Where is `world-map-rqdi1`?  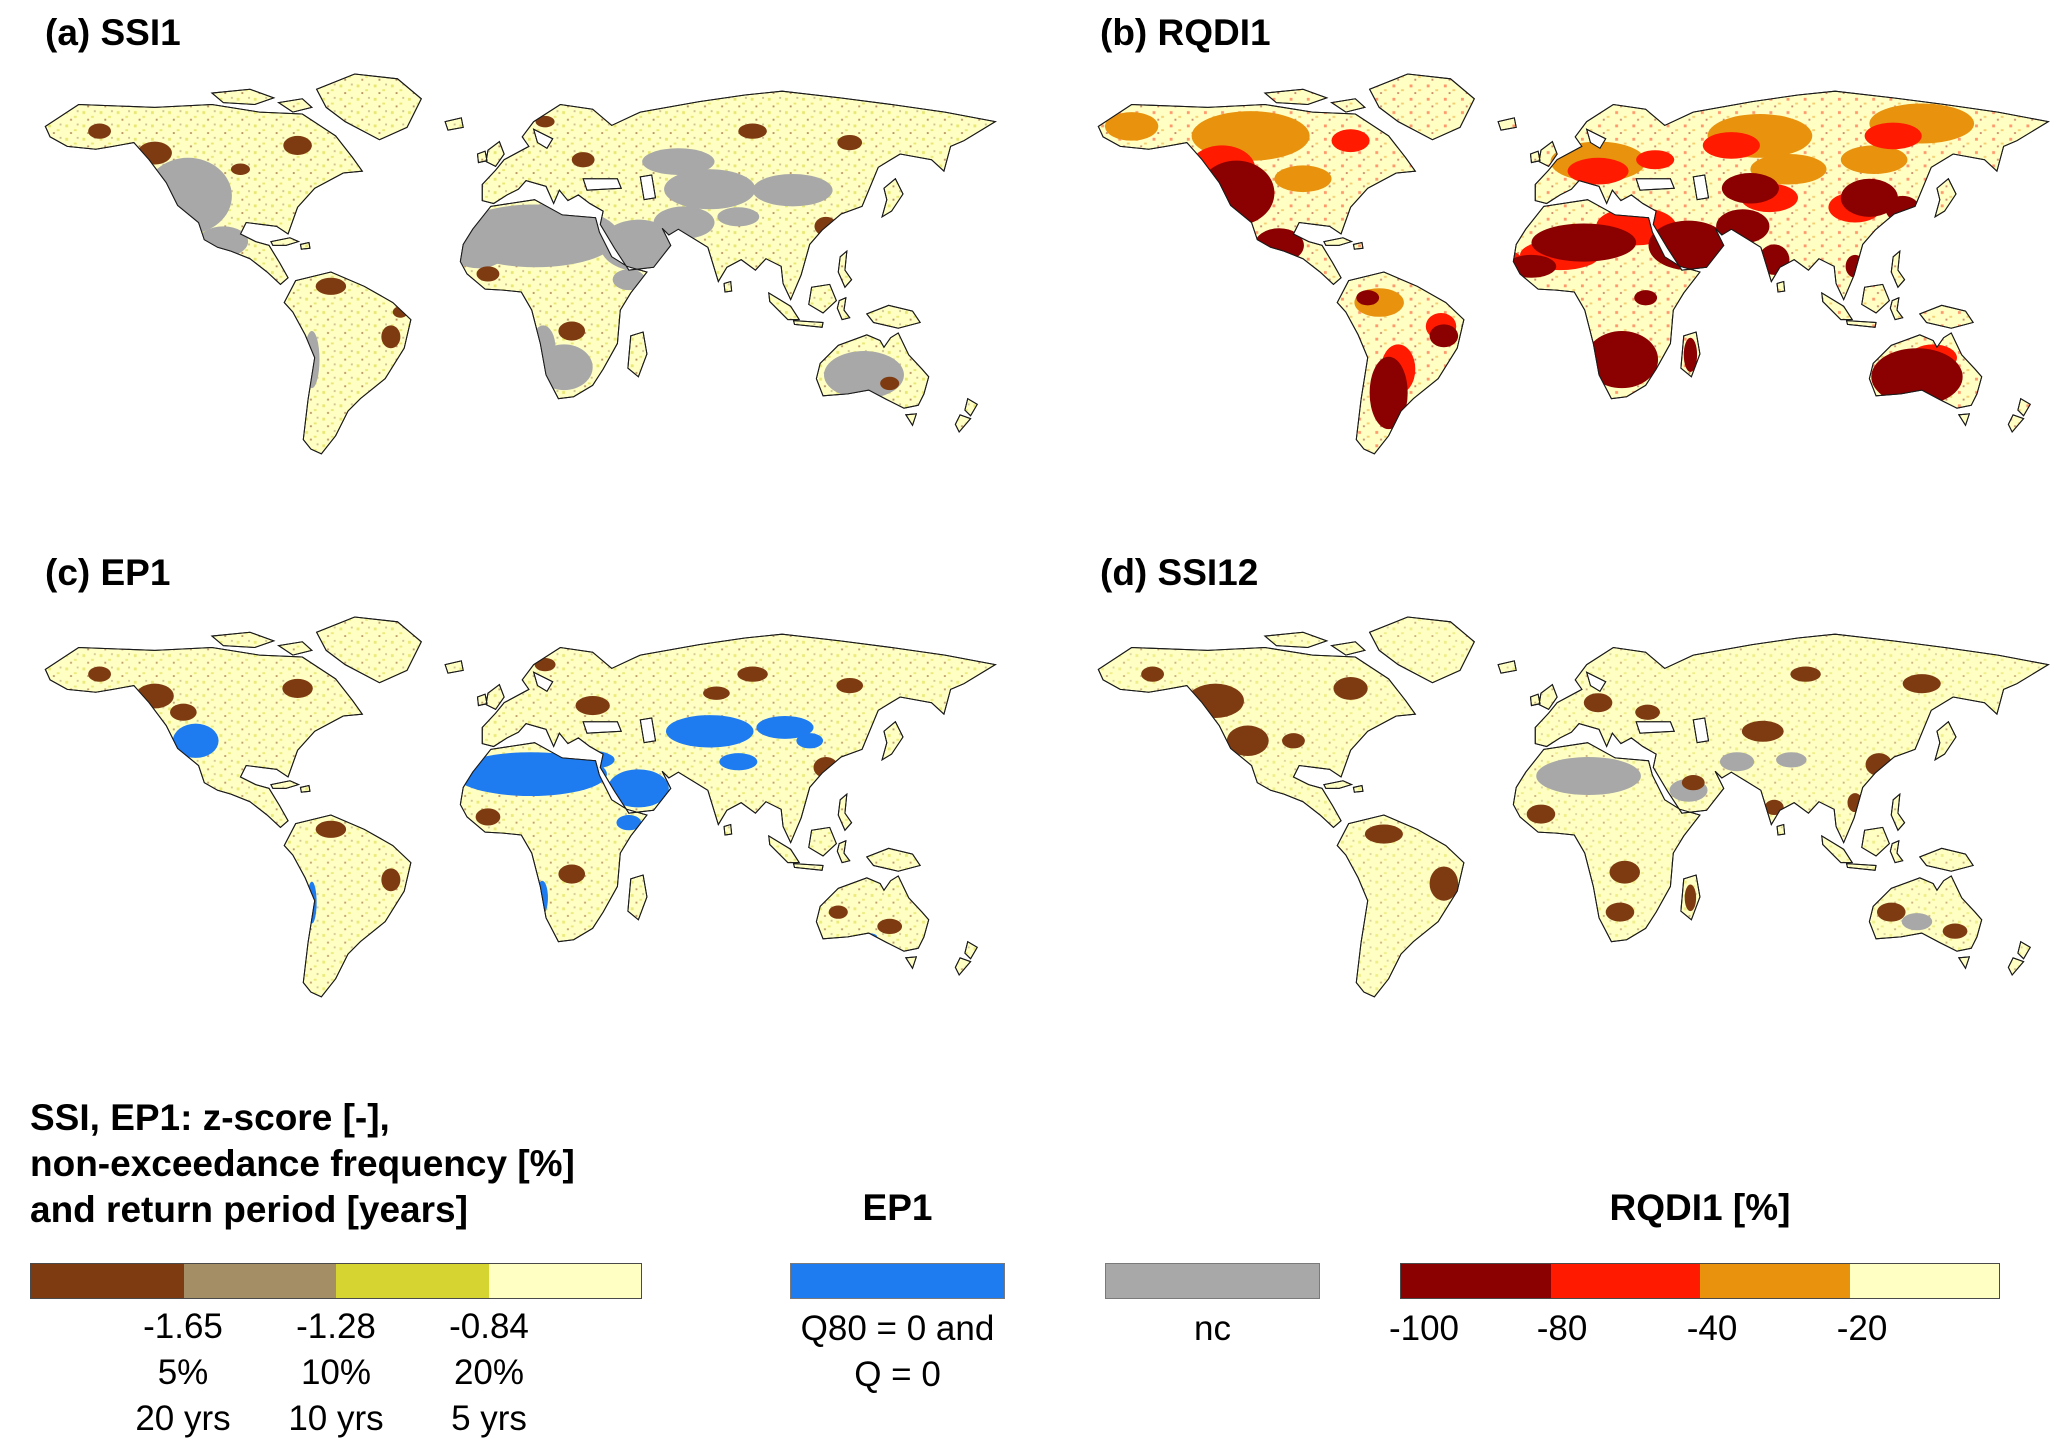
world-map-rqdi1 is located at coordinates (1573, 264).